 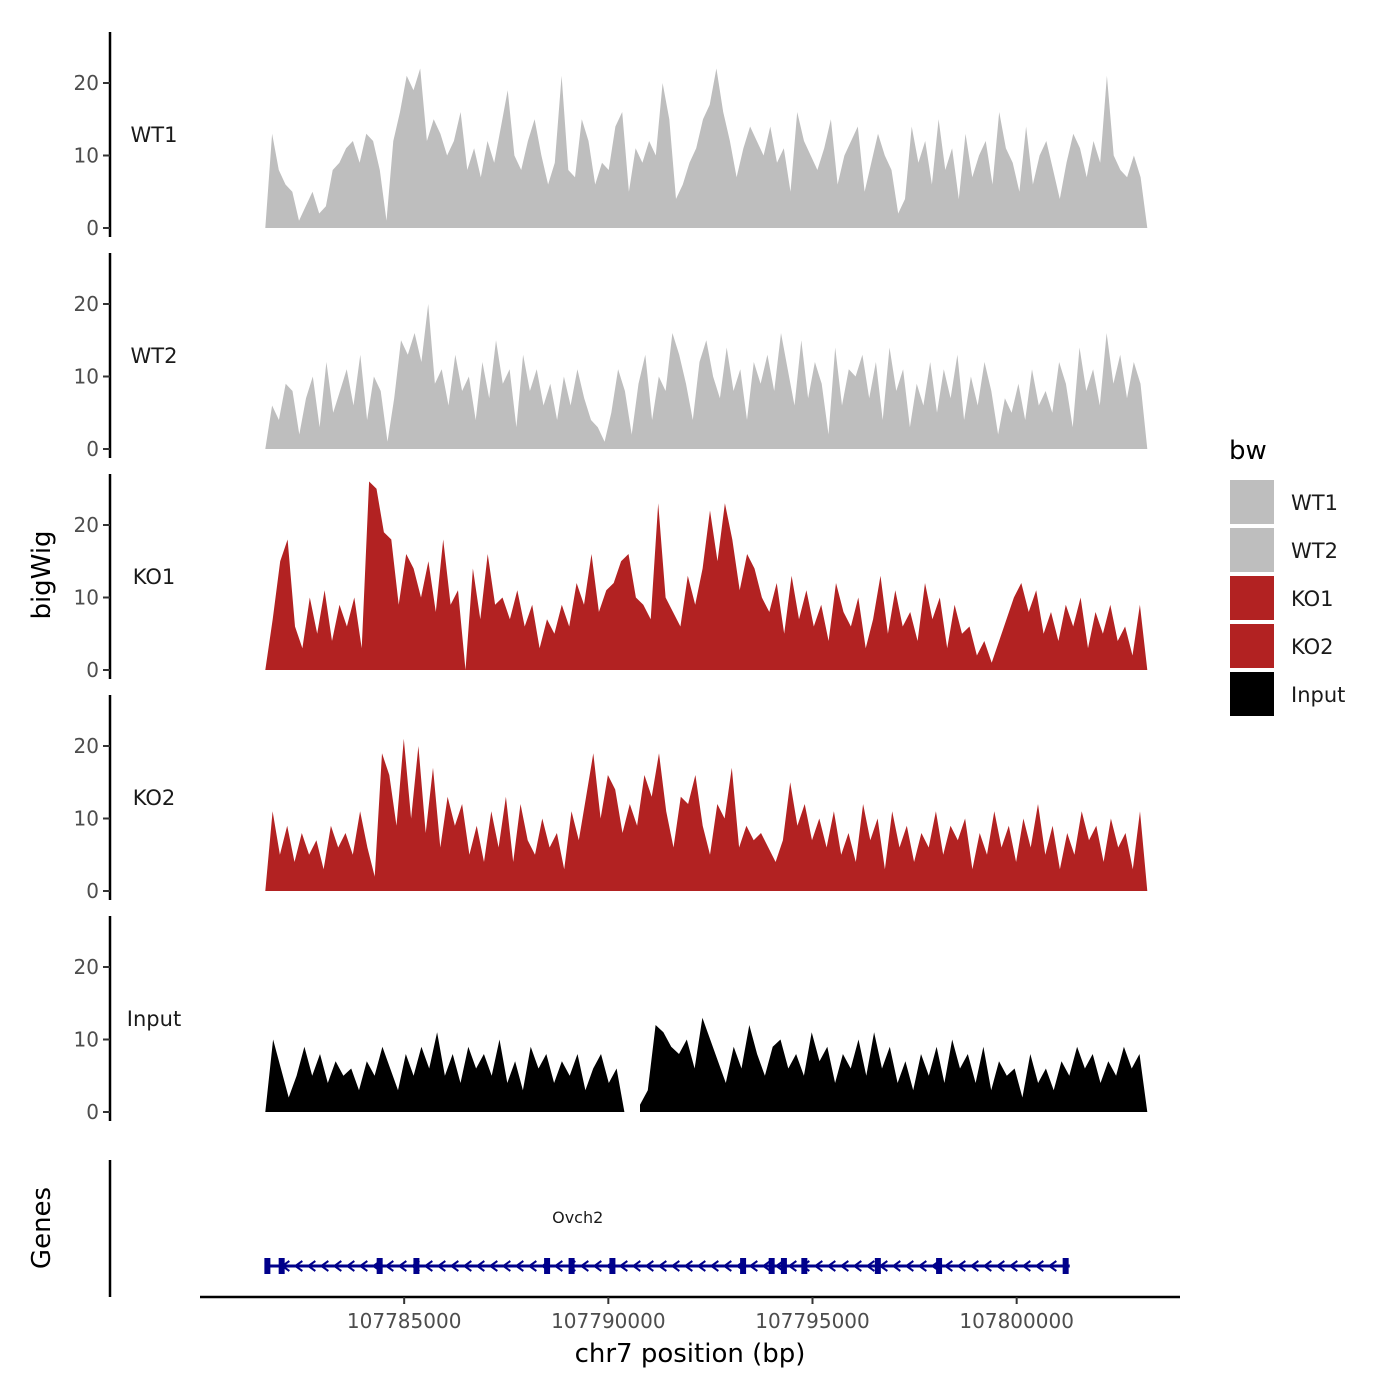 I want to click on signal-area-ko2, so click(x=706, y=814).